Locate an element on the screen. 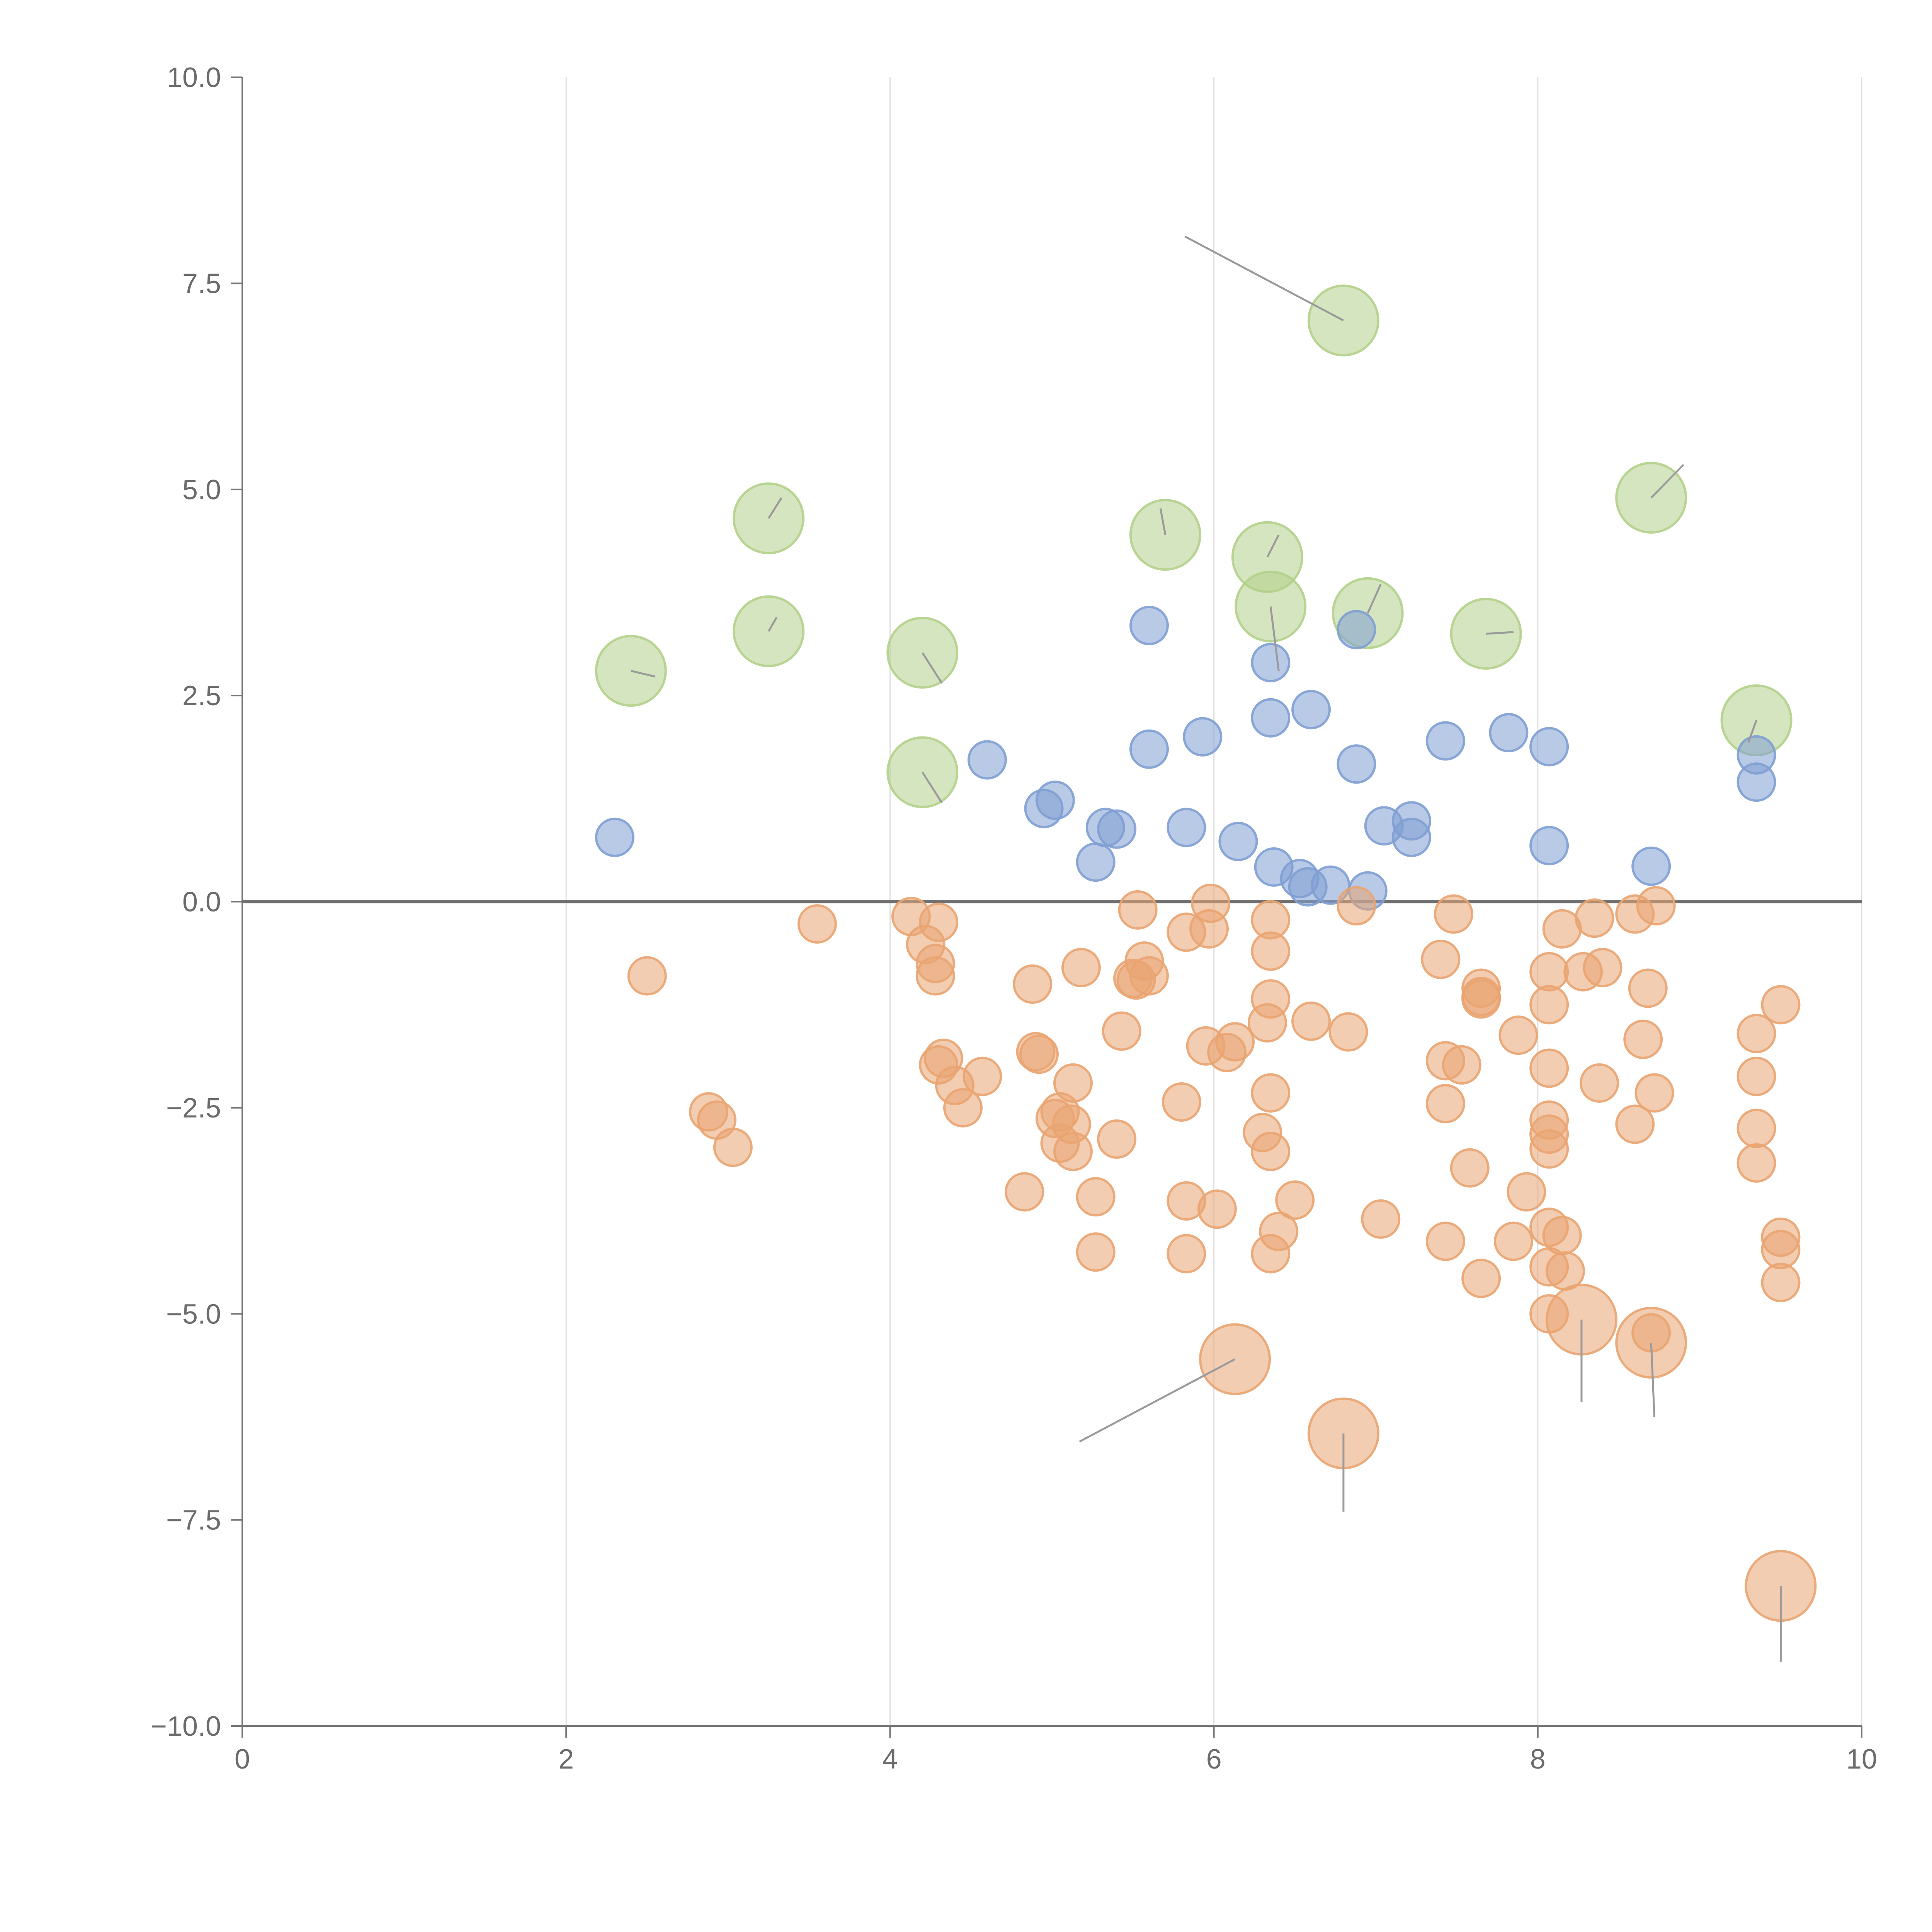 Image resolution: width=1932 pixels, height=1932 pixels. y-tick-label: 0.0 is located at coordinates (202, 903).